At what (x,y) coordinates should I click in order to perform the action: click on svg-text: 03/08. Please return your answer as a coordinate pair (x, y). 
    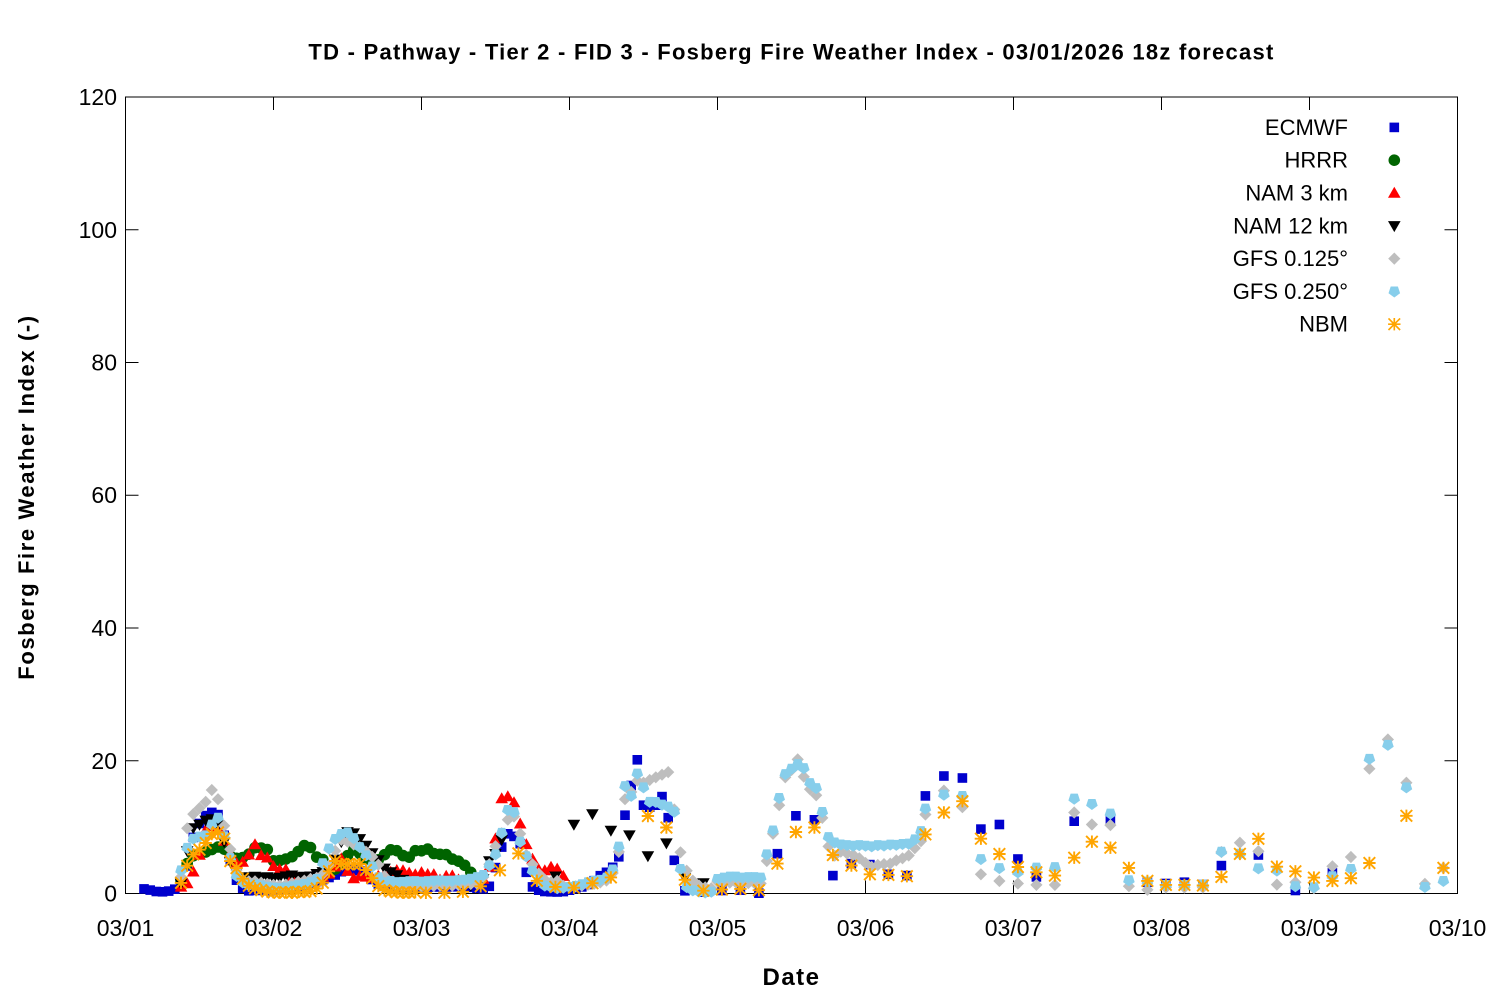
    Looking at the image, I should click on (1162, 928).